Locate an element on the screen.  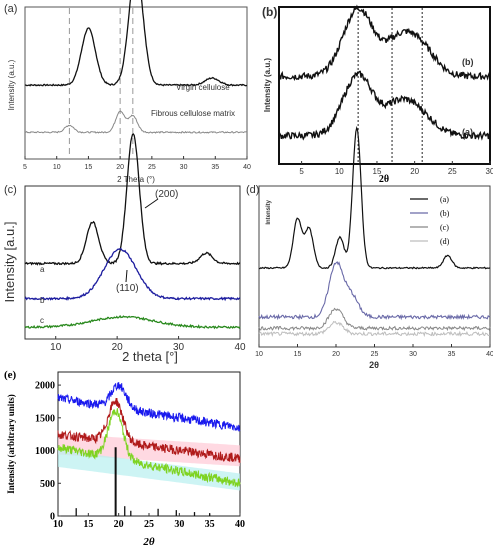
panel-c-series-c-label: c is located at coordinates (42, 320).